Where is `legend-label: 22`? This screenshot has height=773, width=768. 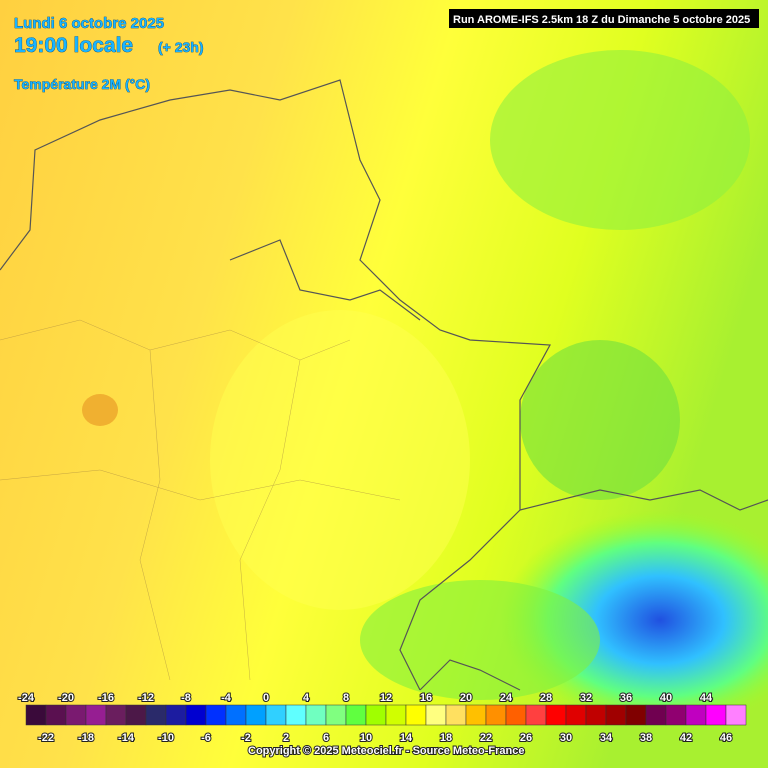
legend-label: 22 is located at coordinates (486, 738).